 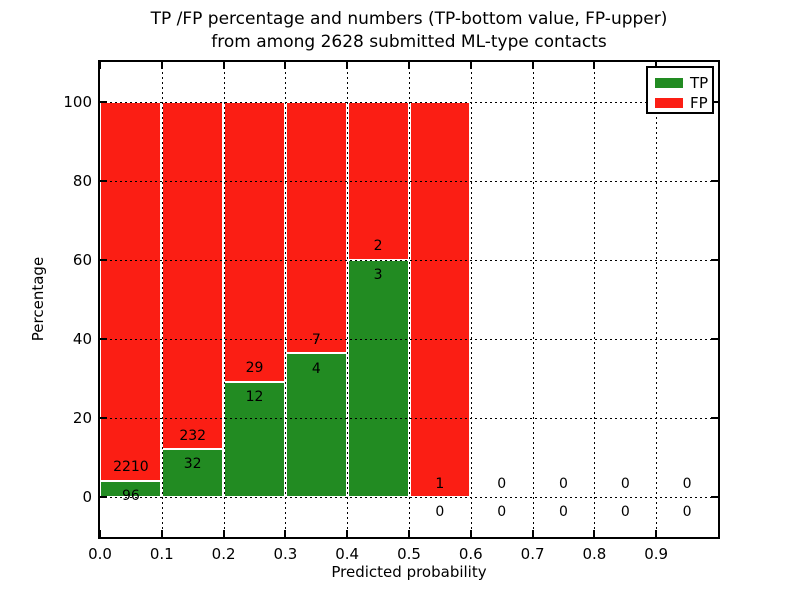 What do you see at coordinates (254, 396) in the screenshot?
I see `tp-count-label: 12` at bounding box center [254, 396].